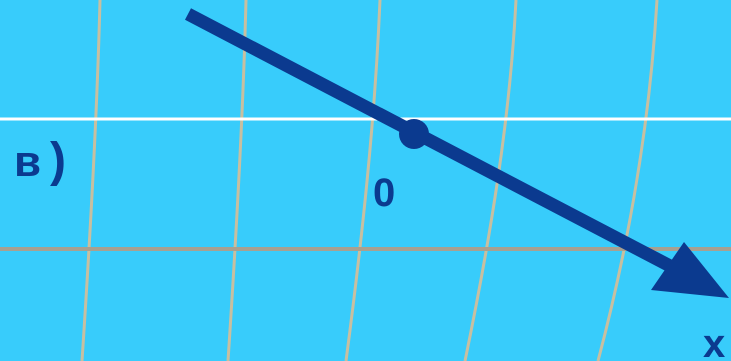 The image size is (731, 361). Describe the element at coordinates (384, 193) in the screenshot. I see `origin-label: 0` at that location.